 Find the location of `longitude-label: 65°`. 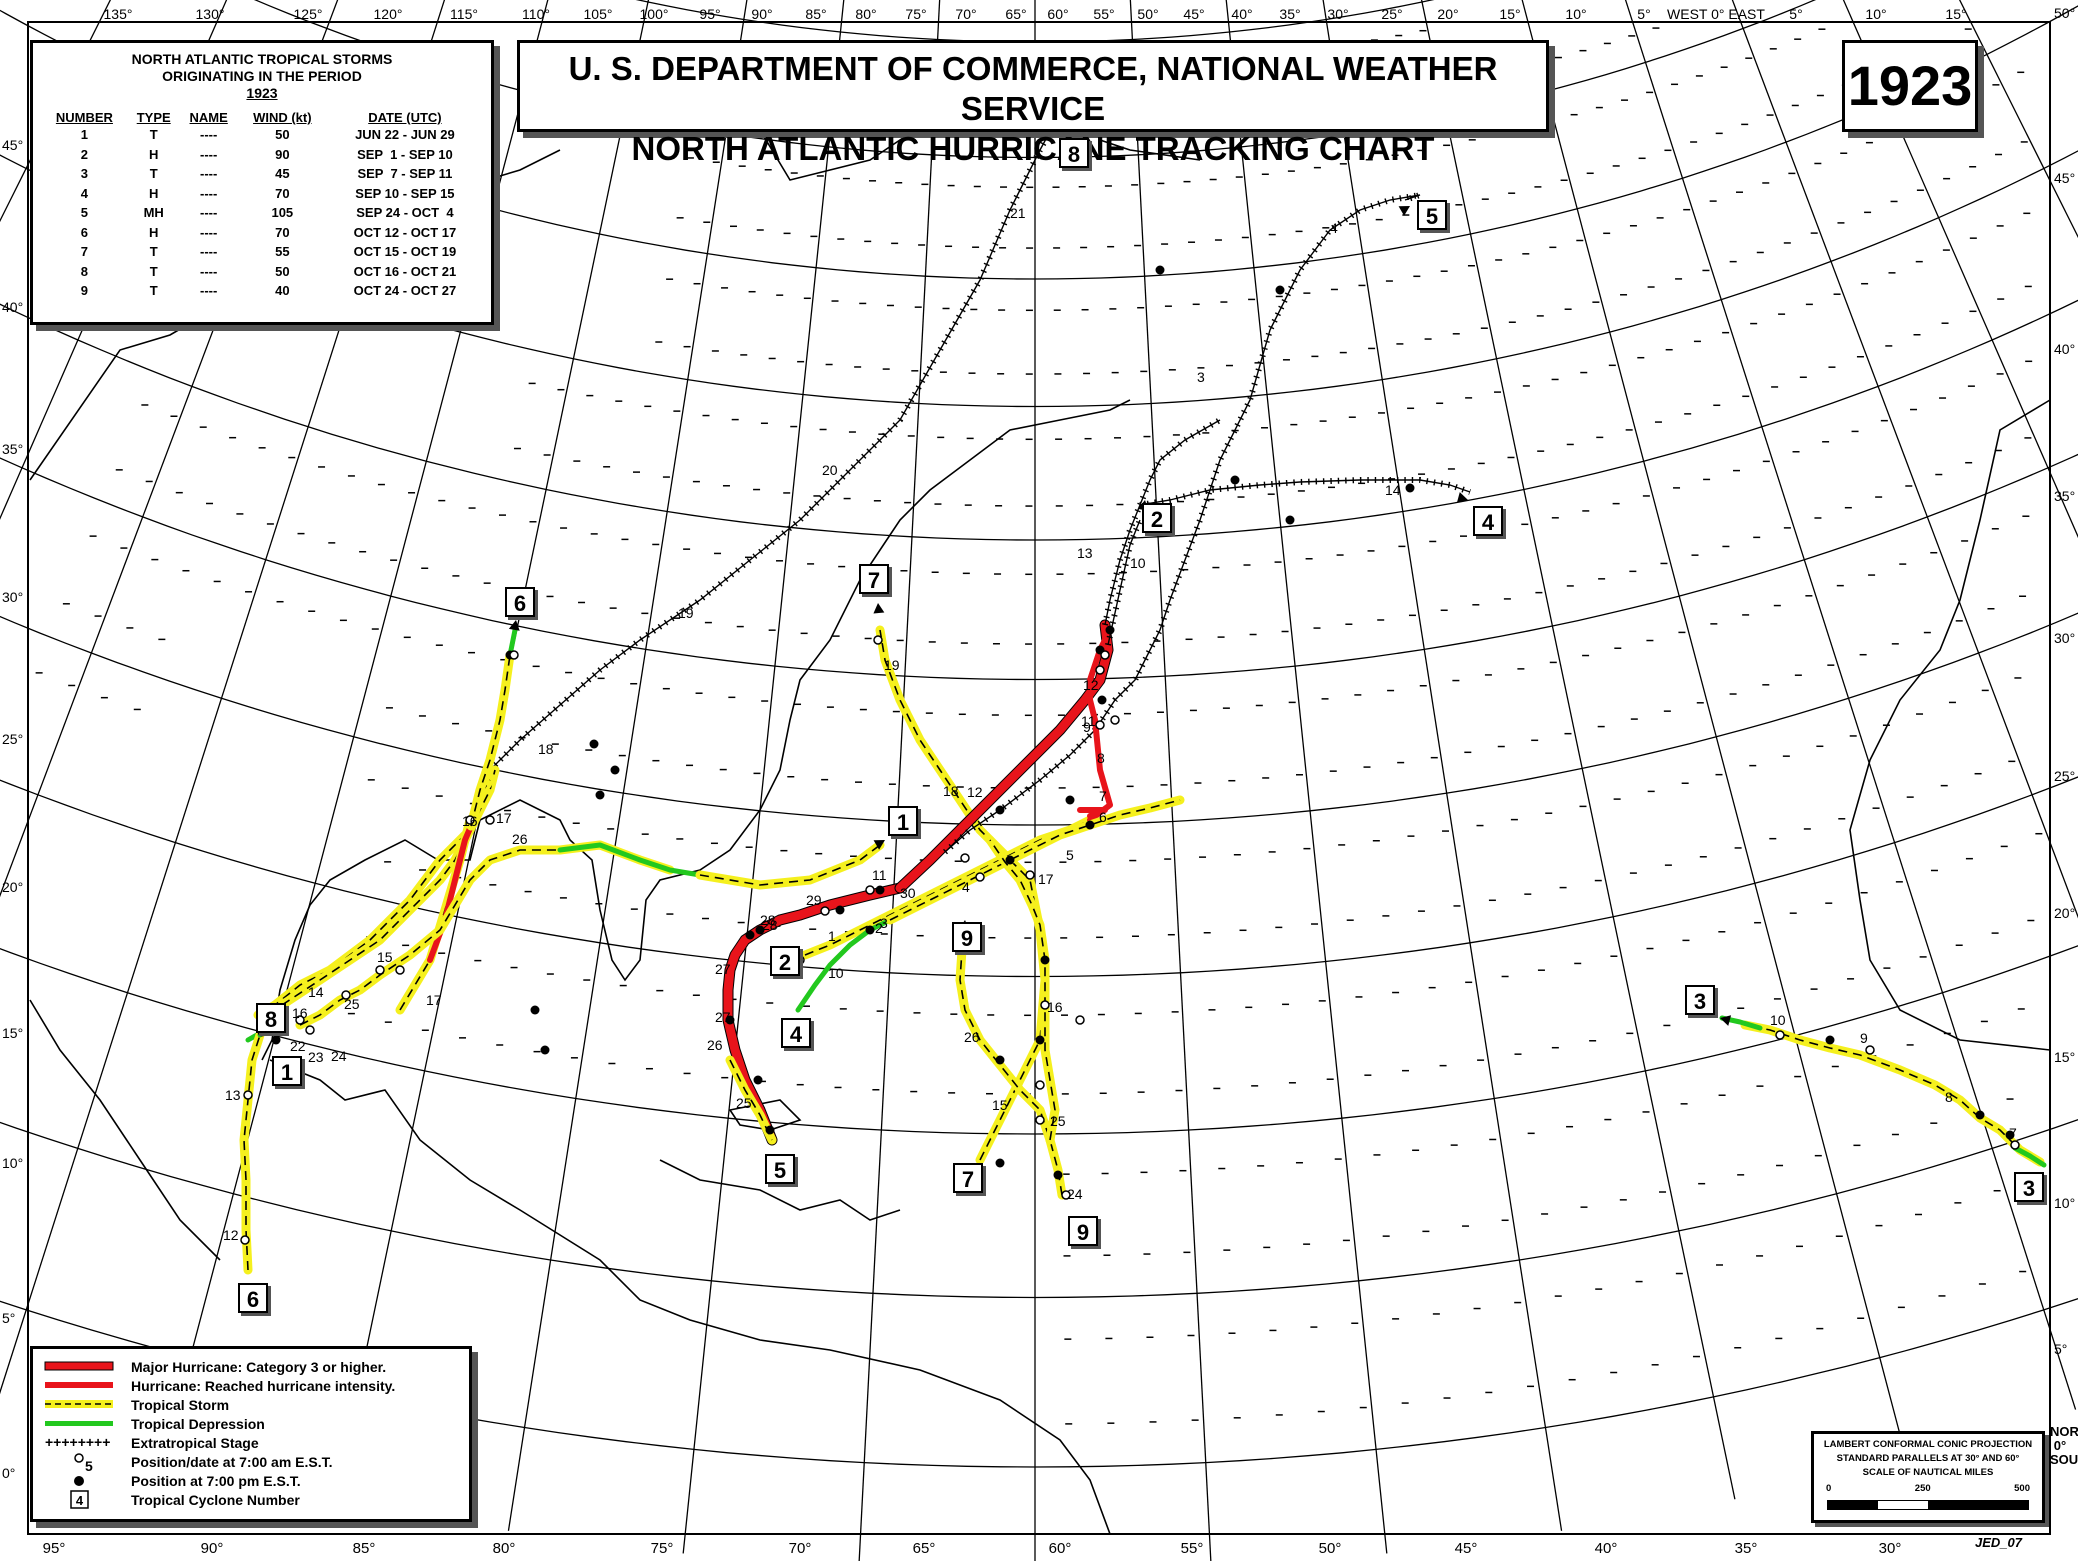

longitude-label: 65° is located at coordinates (924, 1548).